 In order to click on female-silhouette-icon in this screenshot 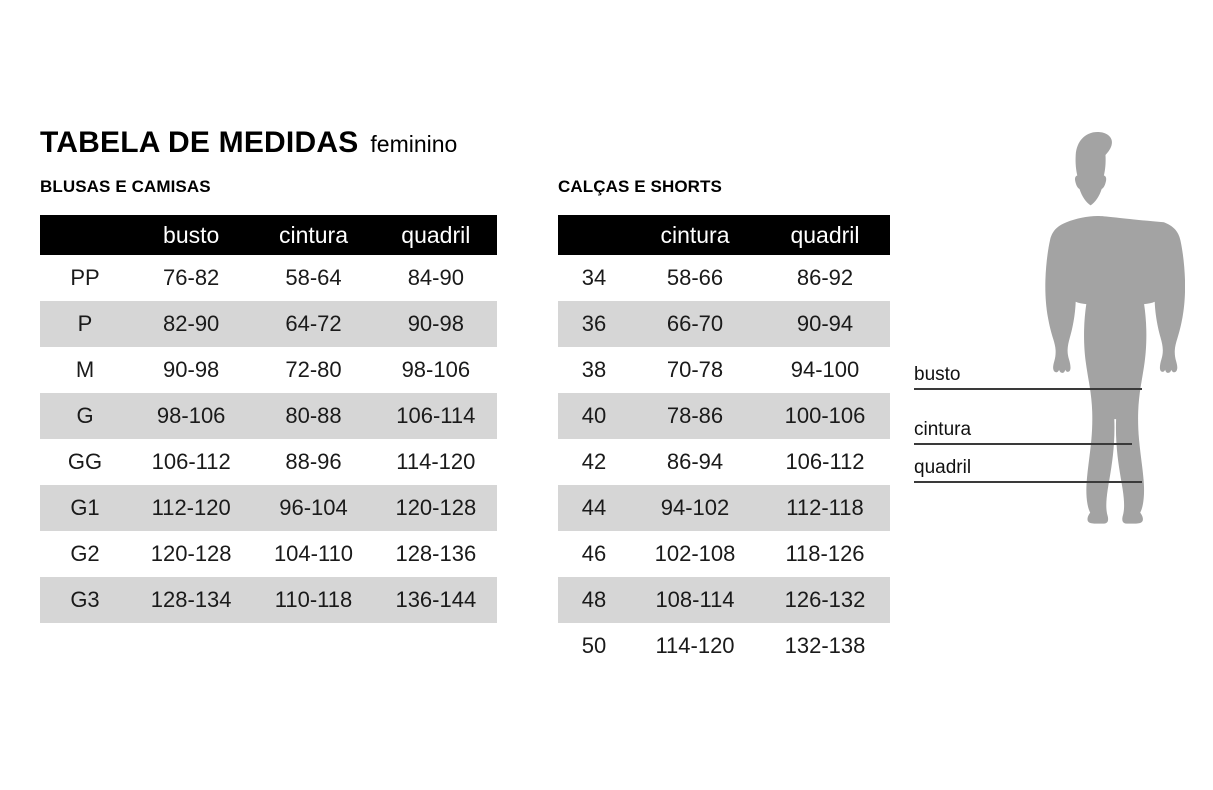, I will do `click(1115, 328)`.